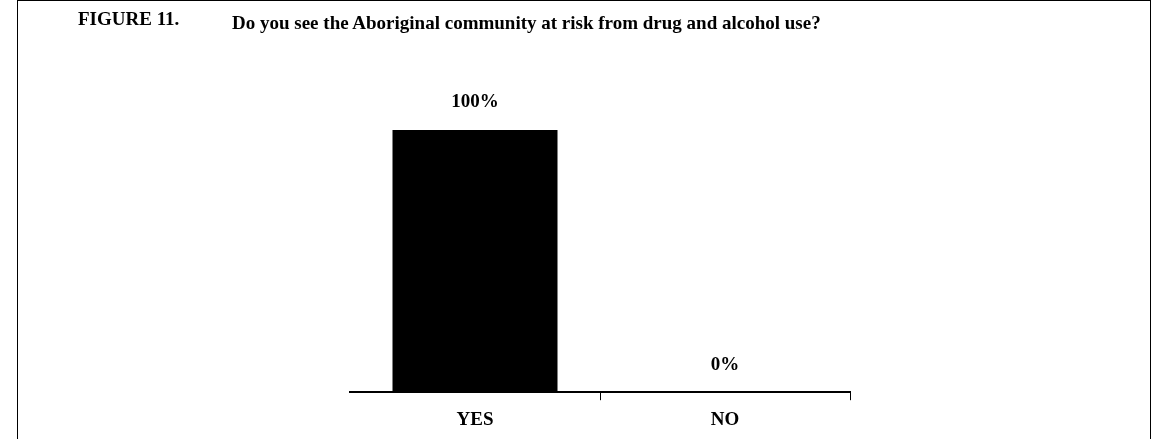 The width and height of the screenshot is (1170, 439). What do you see at coordinates (725, 363) in the screenshot?
I see `data-label: 0%` at bounding box center [725, 363].